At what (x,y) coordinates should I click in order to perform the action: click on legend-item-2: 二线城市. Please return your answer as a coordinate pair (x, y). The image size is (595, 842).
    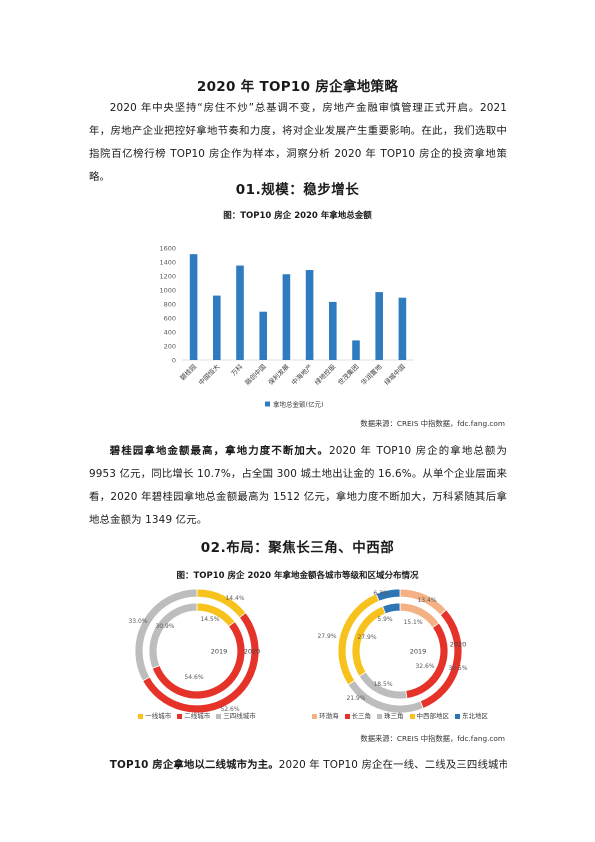
    Looking at the image, I should click on (193, 716).